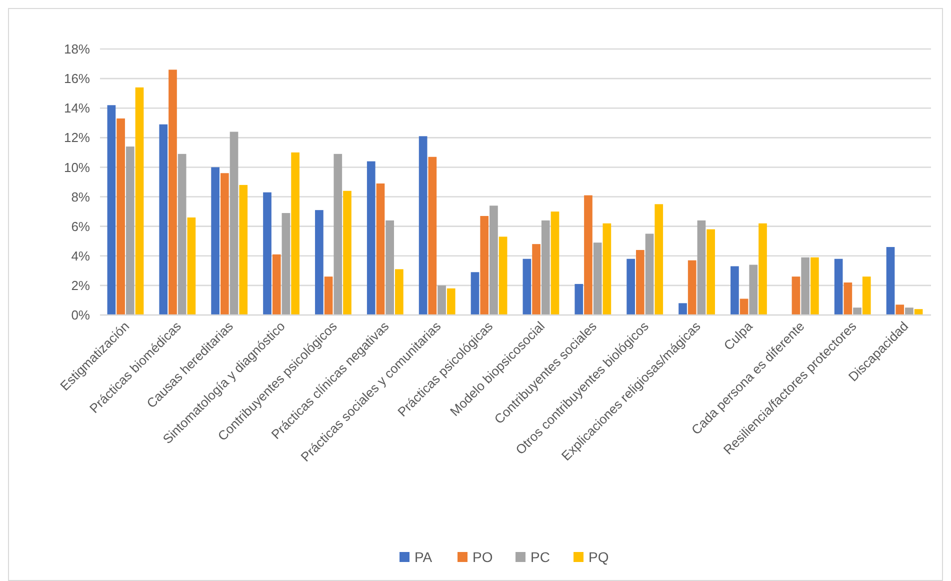  What do you see at coordinates (482, 556) in the screenshot?
I see `legend-label: PO` at bounding box center [482, 556].